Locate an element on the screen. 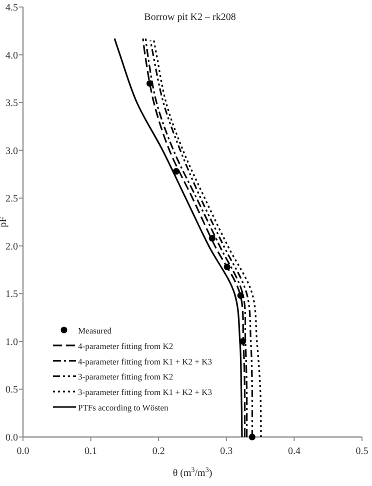  y-tick-label: 1.5 is located at coordinates (12, 294).